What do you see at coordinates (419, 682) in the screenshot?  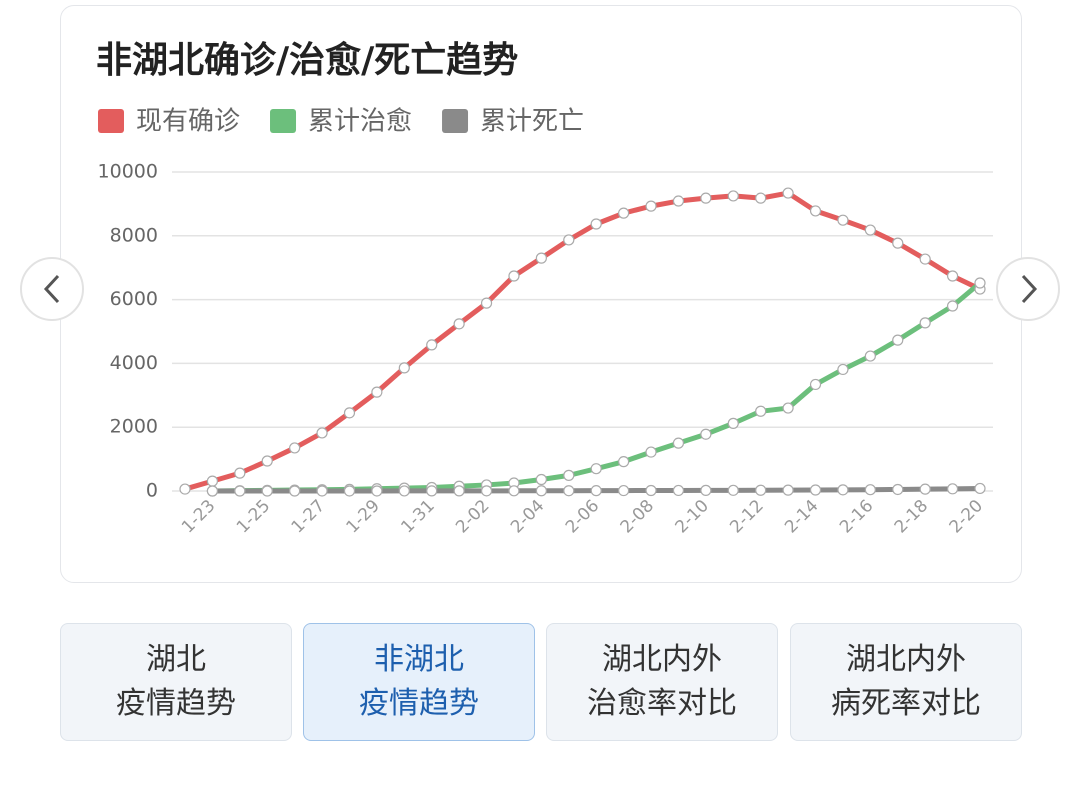 I see `tab-button: 非湖北 疫情趋势` at bounding box center [419, 682].